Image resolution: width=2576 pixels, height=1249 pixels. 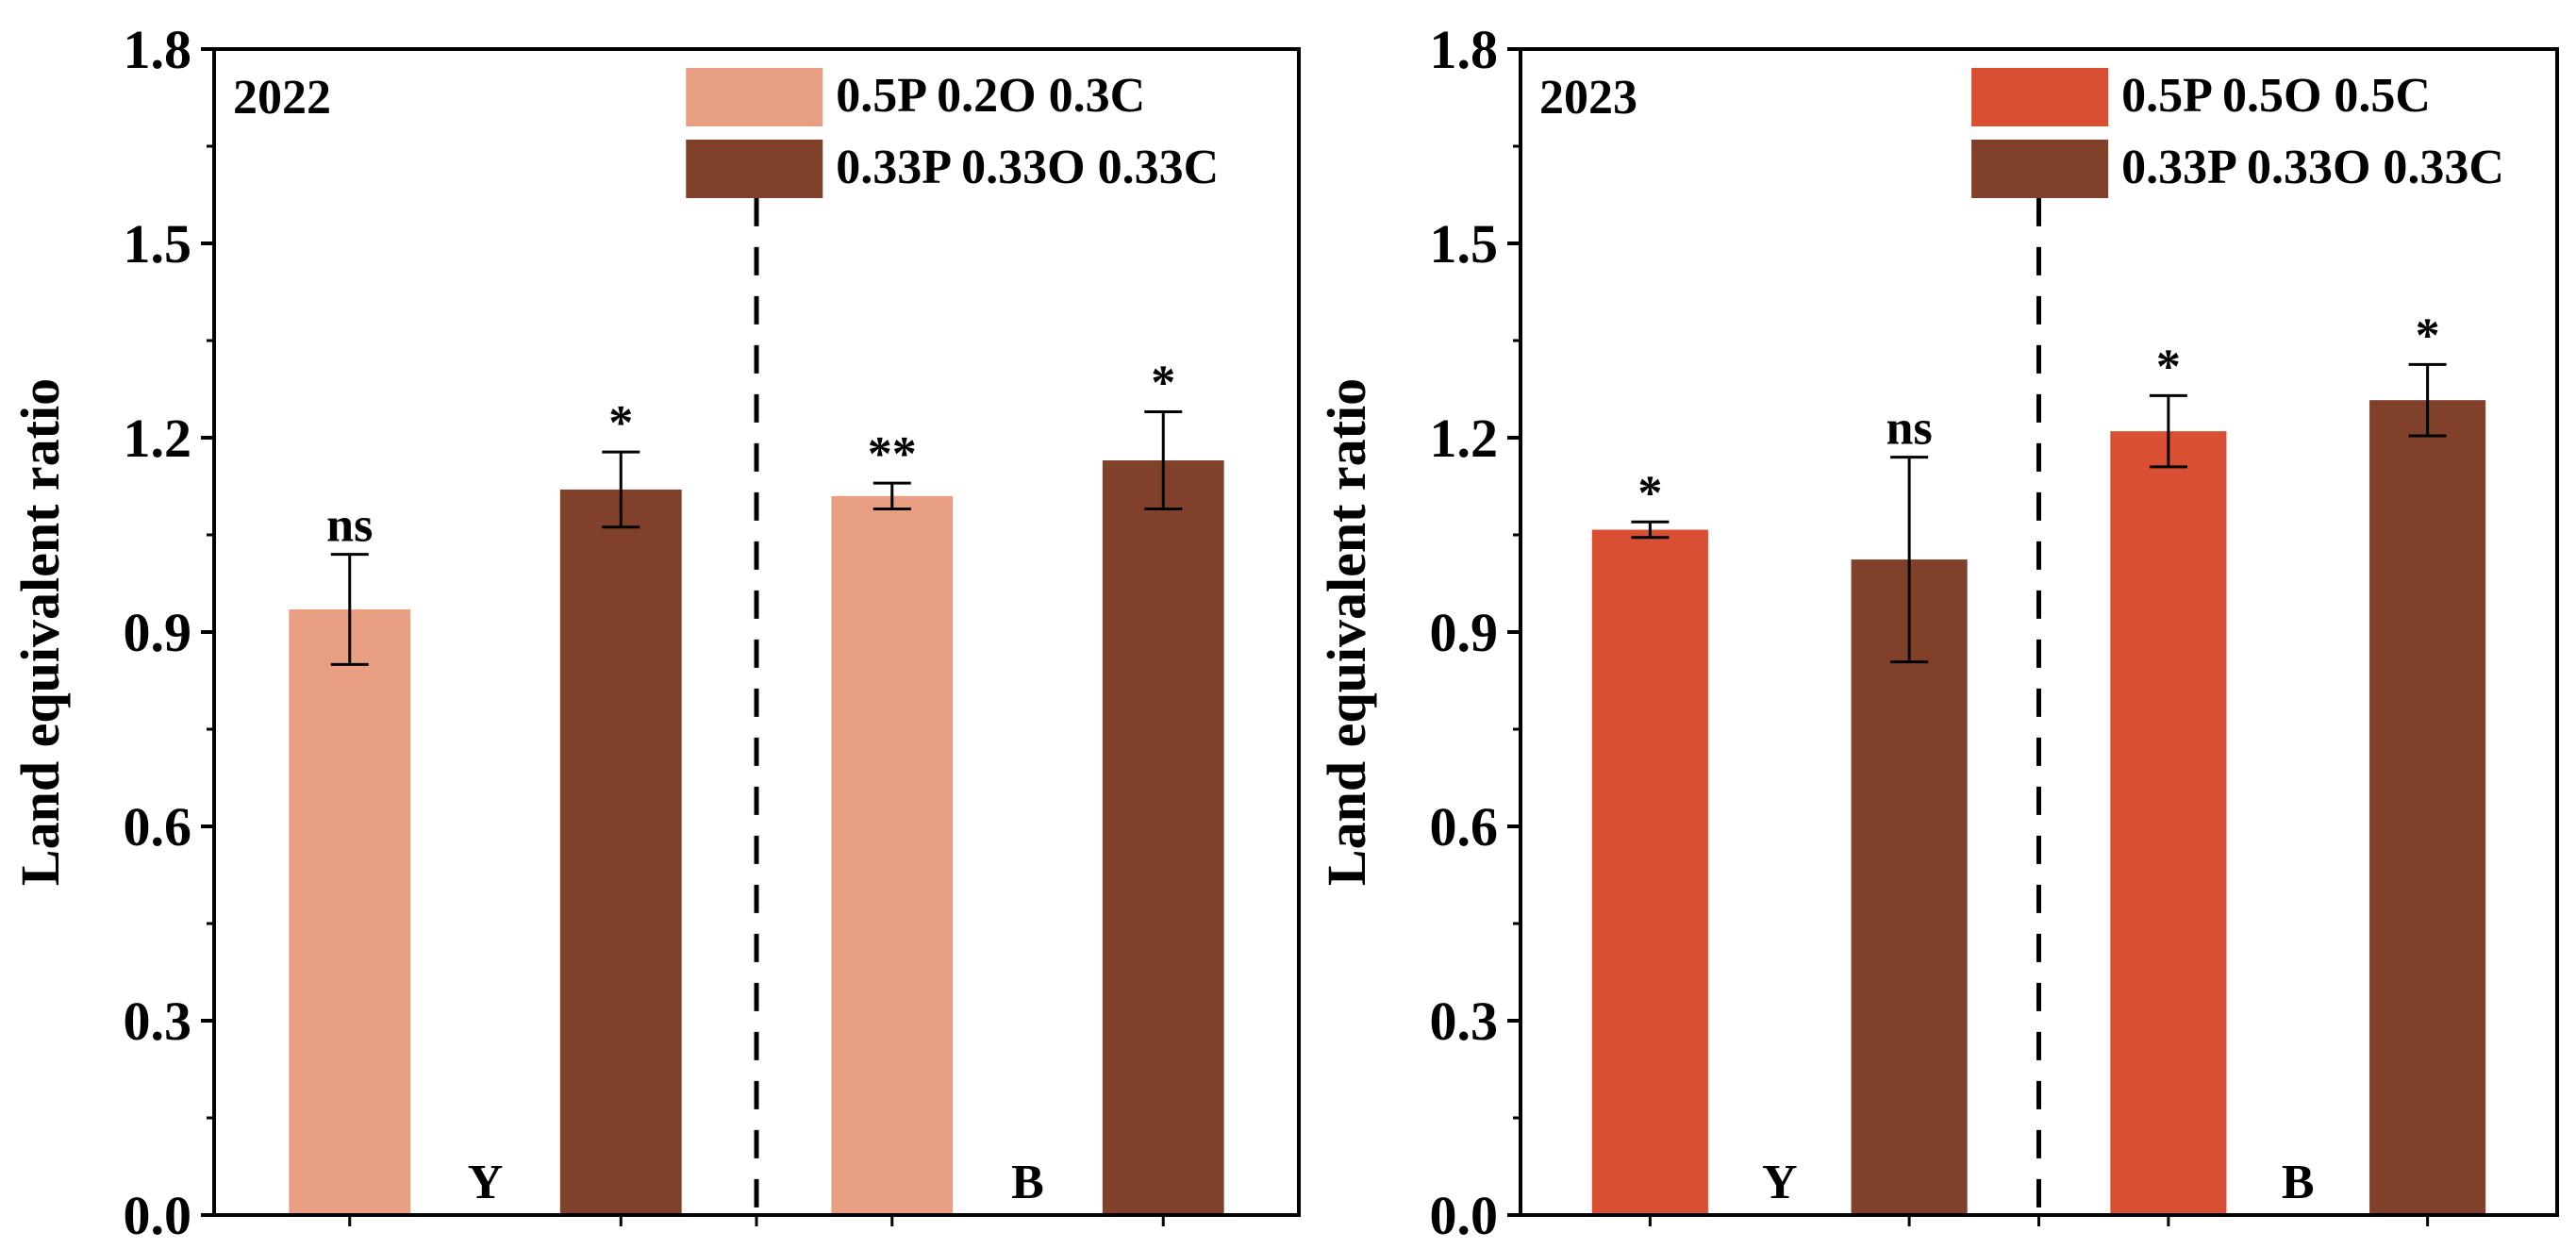 What do you see at coordinates (1588, 98) in the screenshot?
I see `panel-title: 2023` at bounding box center [1588, 98].